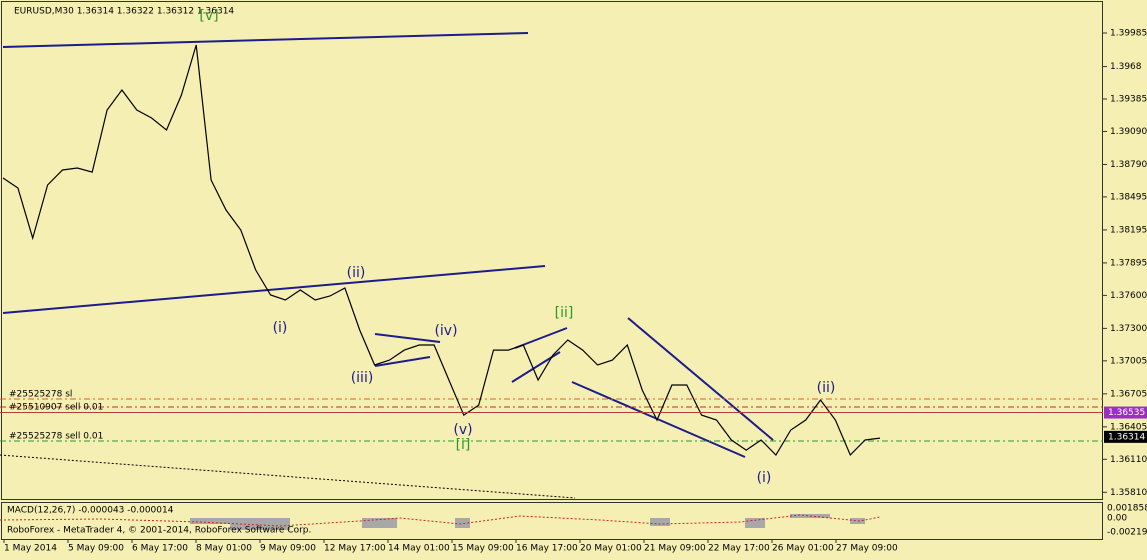 This screenshot has height=560, width=1147. Describe the element at coordinates (1127, 533) in the screenshot. I see `macd-tick-label: -0.002192` at that location.